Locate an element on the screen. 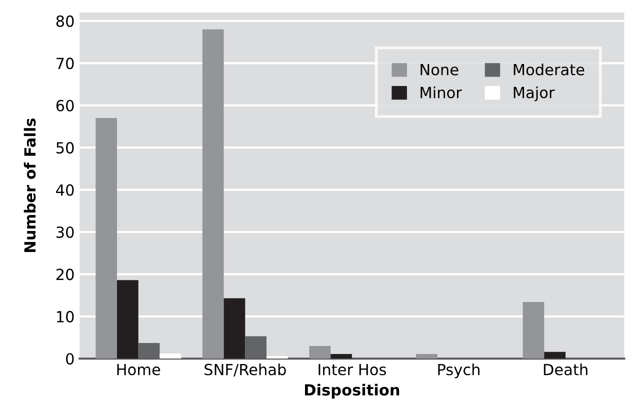 This screenshot has width=637, height=417. y-tick-label: 60 is located at coordinates (65, 106).